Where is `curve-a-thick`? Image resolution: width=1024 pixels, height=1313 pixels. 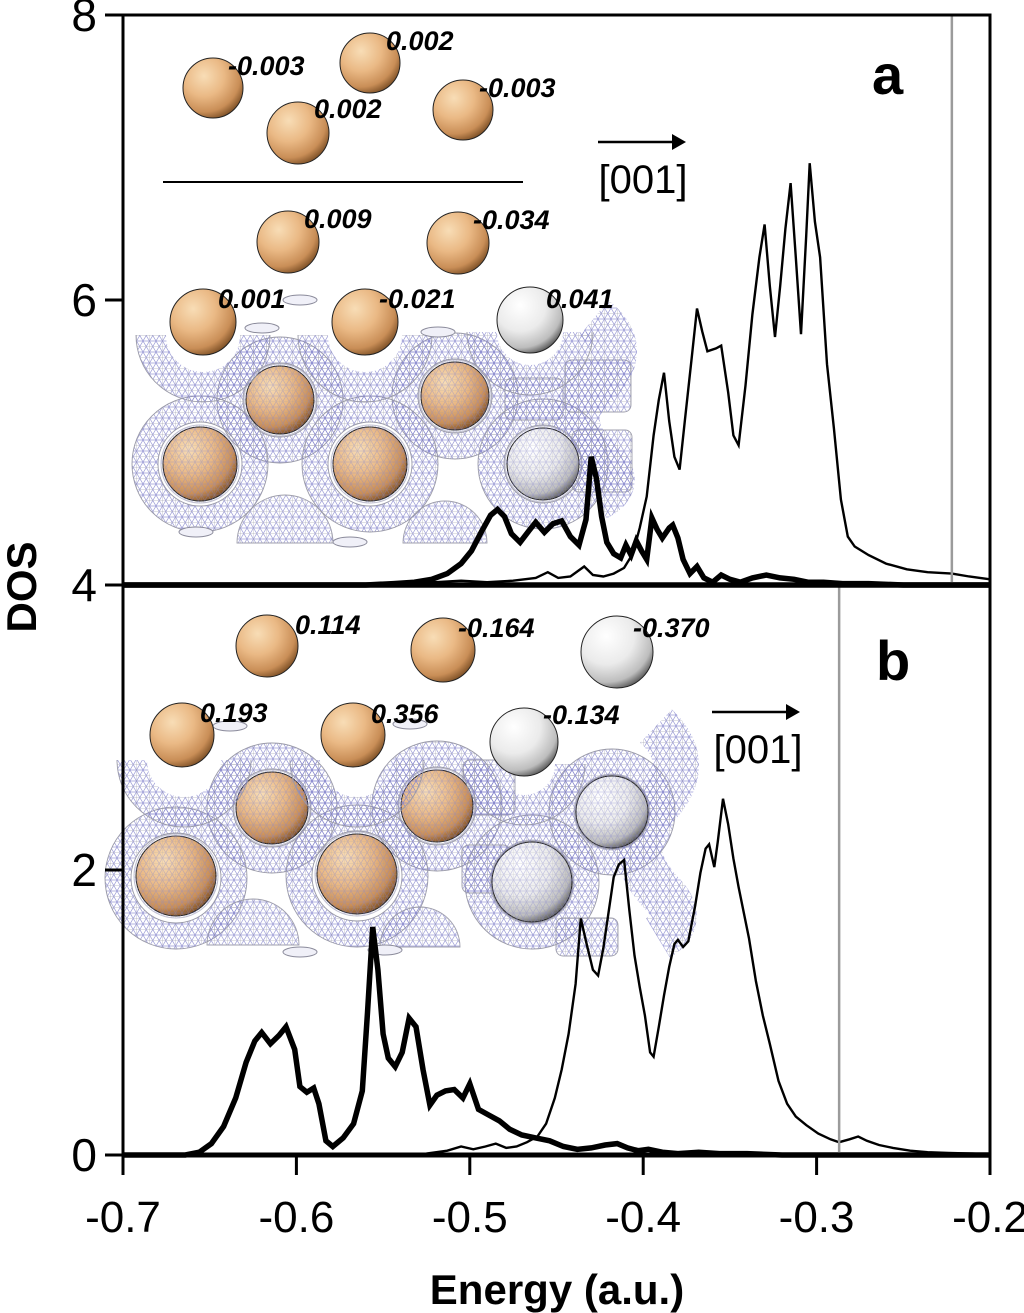
curve-a-thick is located at coordinates (556, 522).